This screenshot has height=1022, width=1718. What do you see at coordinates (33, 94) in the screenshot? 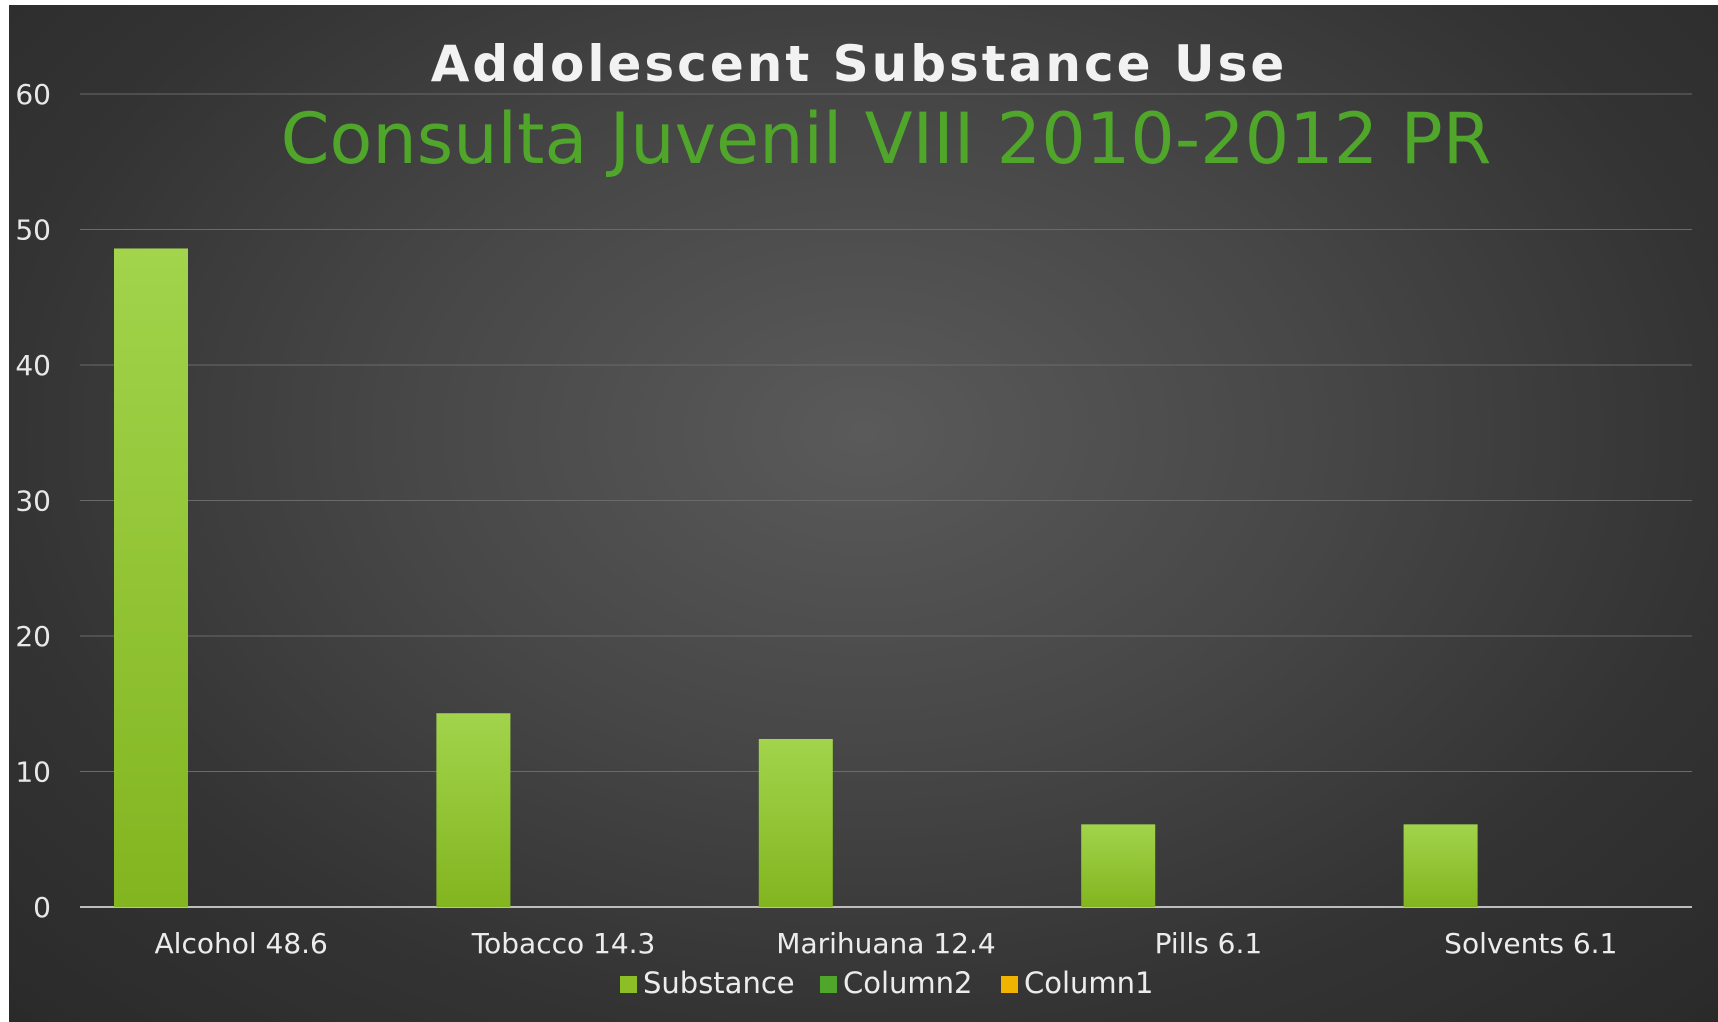
I see `y-tick-label: 60` at bounding box center [33, 94].